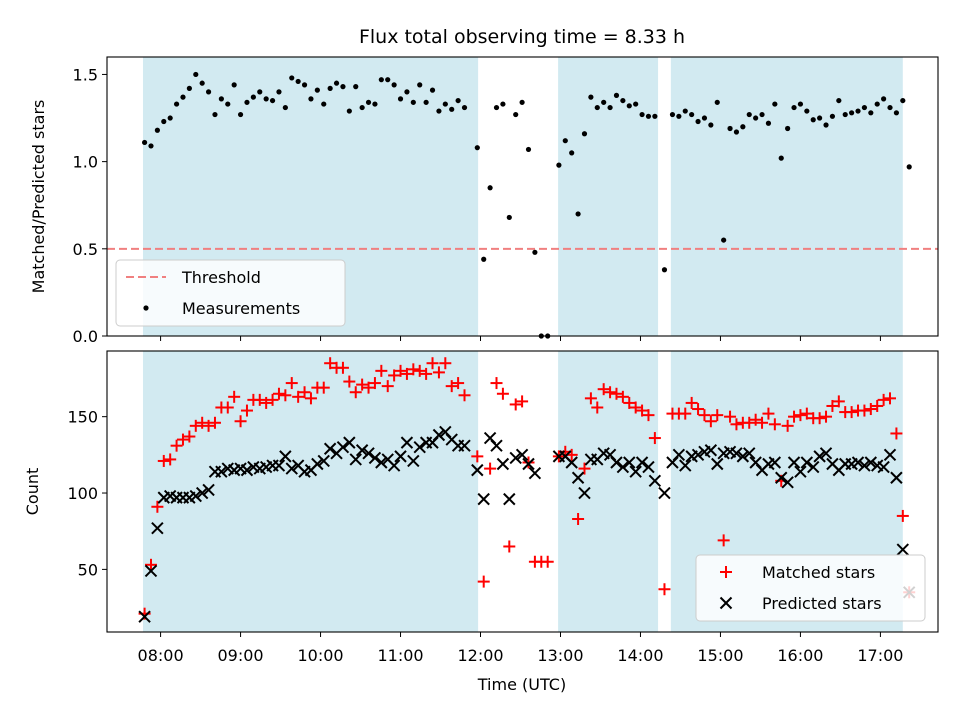  I want to click on x-tick-label: 16:00, so click(800, 655).